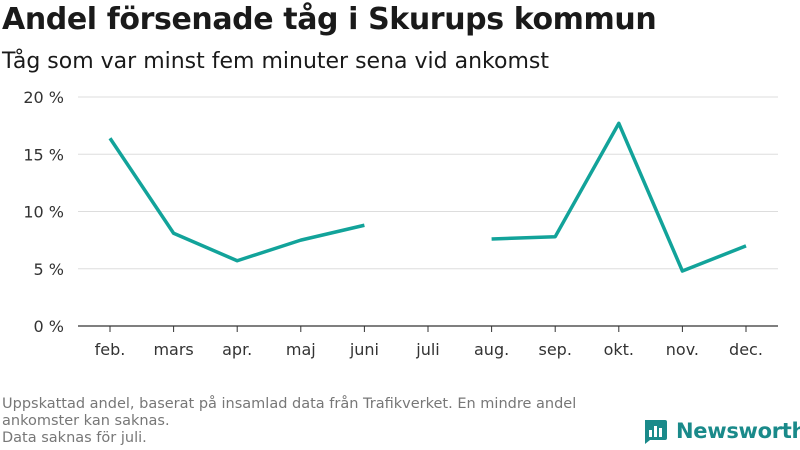  I want to click on brand-logo: Newsworthy, so click(721, 431).